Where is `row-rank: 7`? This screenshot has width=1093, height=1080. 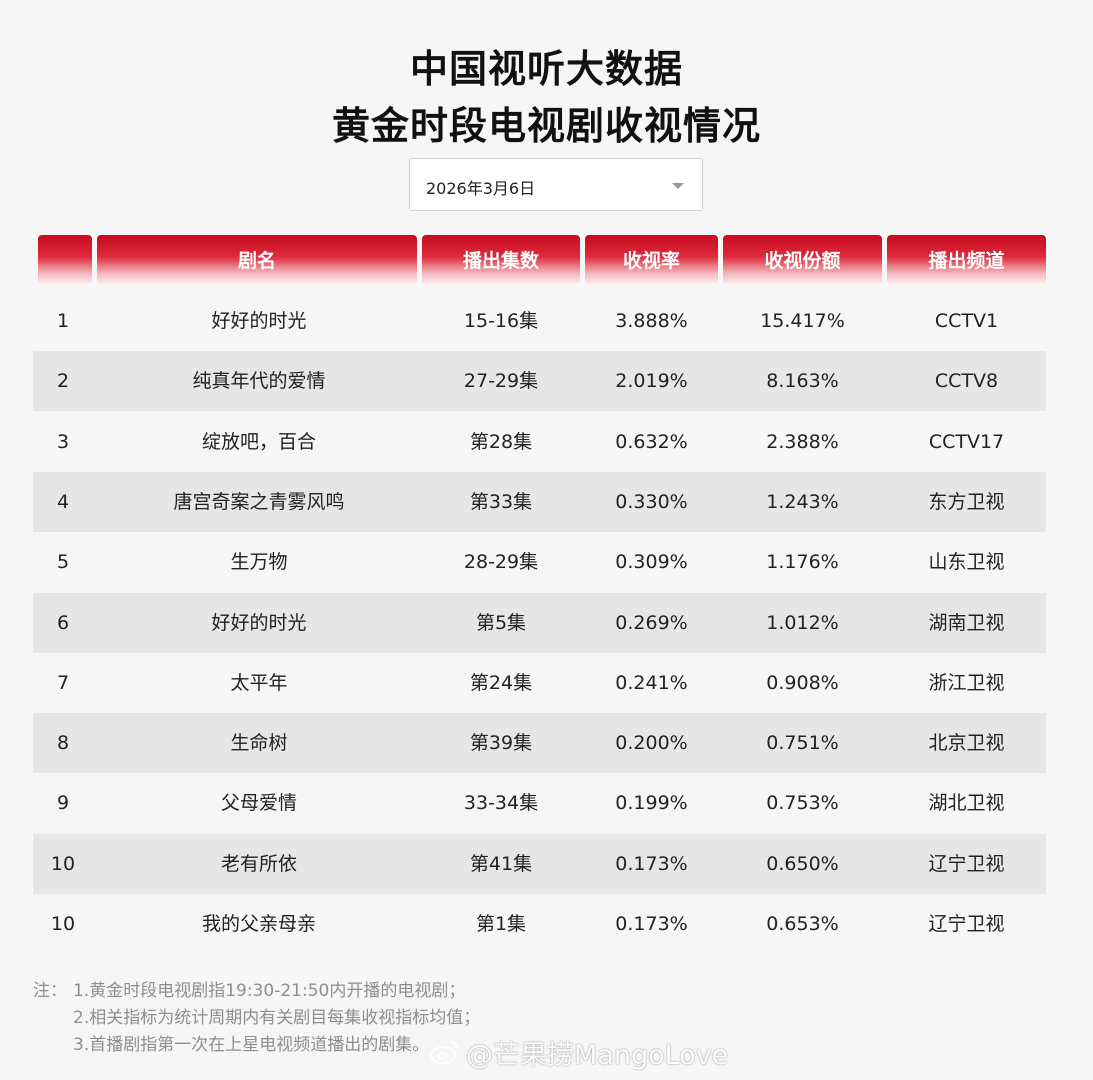
row-rank: 7 is located at coordinates (63, 682).